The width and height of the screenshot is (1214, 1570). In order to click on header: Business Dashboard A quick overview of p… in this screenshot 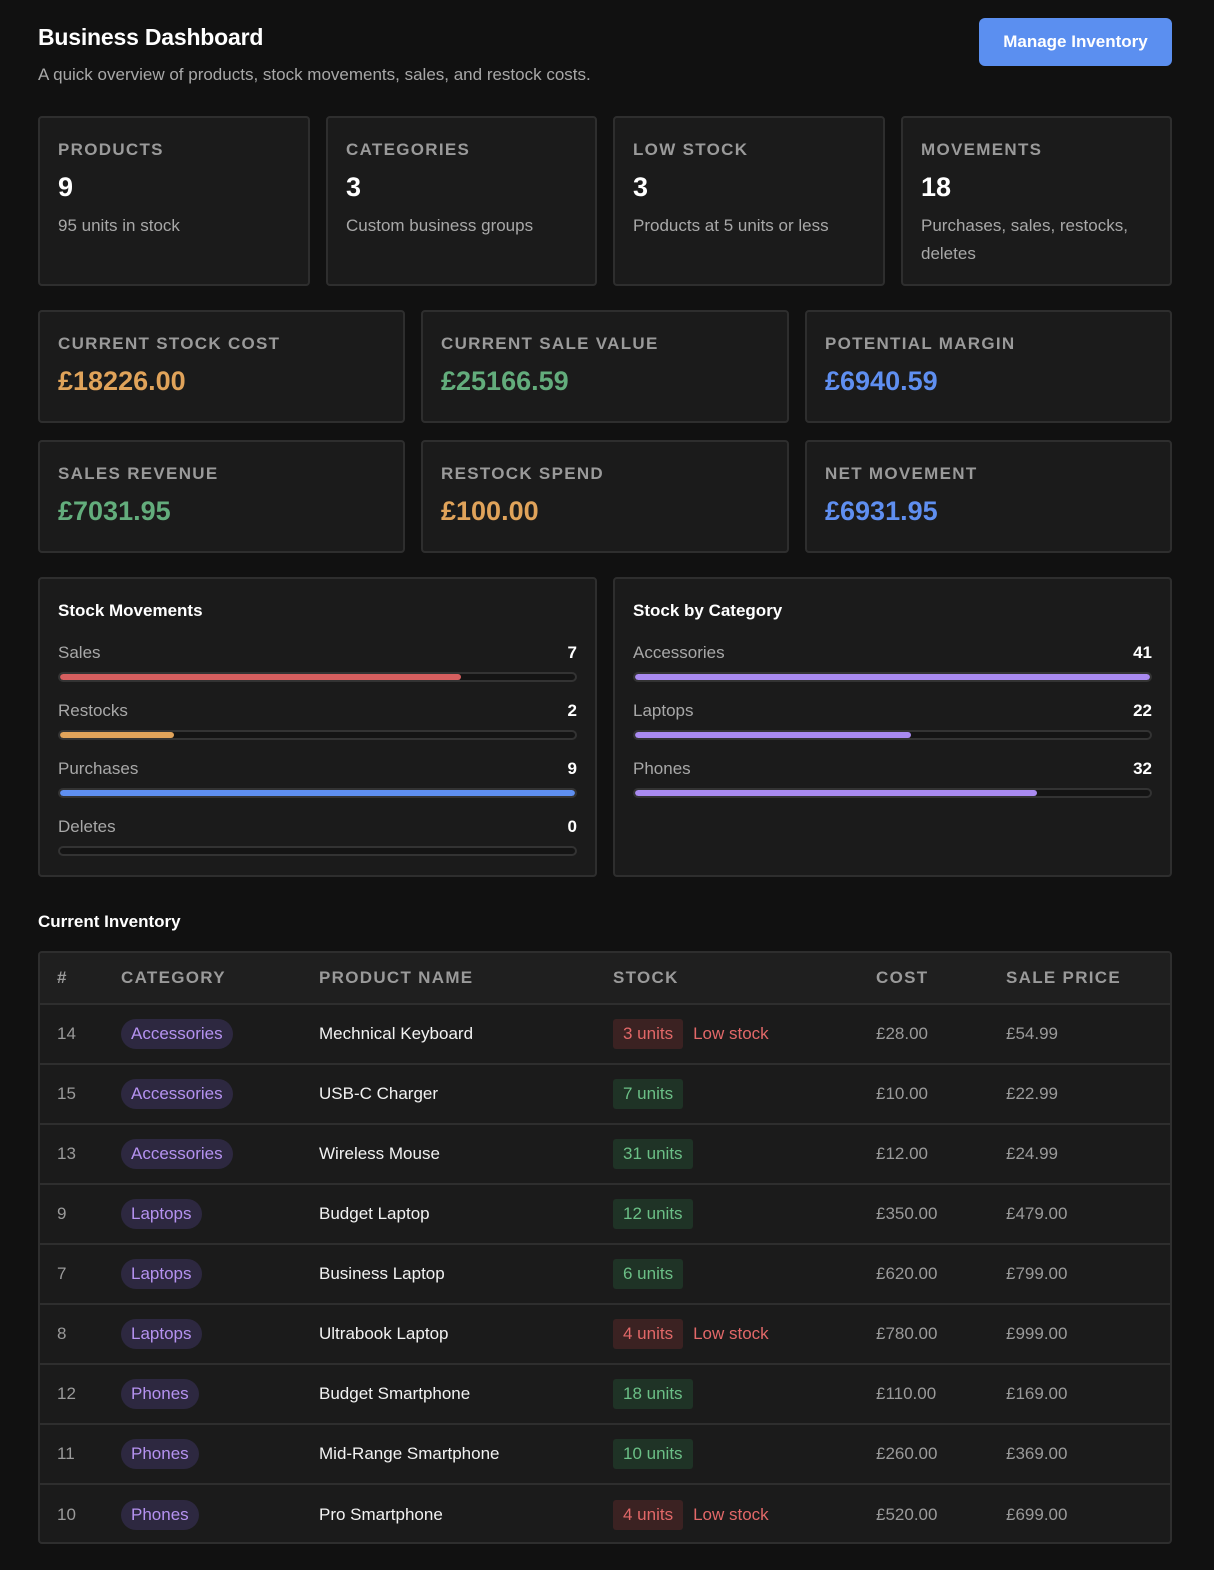, I will do `click(605, 56)`.